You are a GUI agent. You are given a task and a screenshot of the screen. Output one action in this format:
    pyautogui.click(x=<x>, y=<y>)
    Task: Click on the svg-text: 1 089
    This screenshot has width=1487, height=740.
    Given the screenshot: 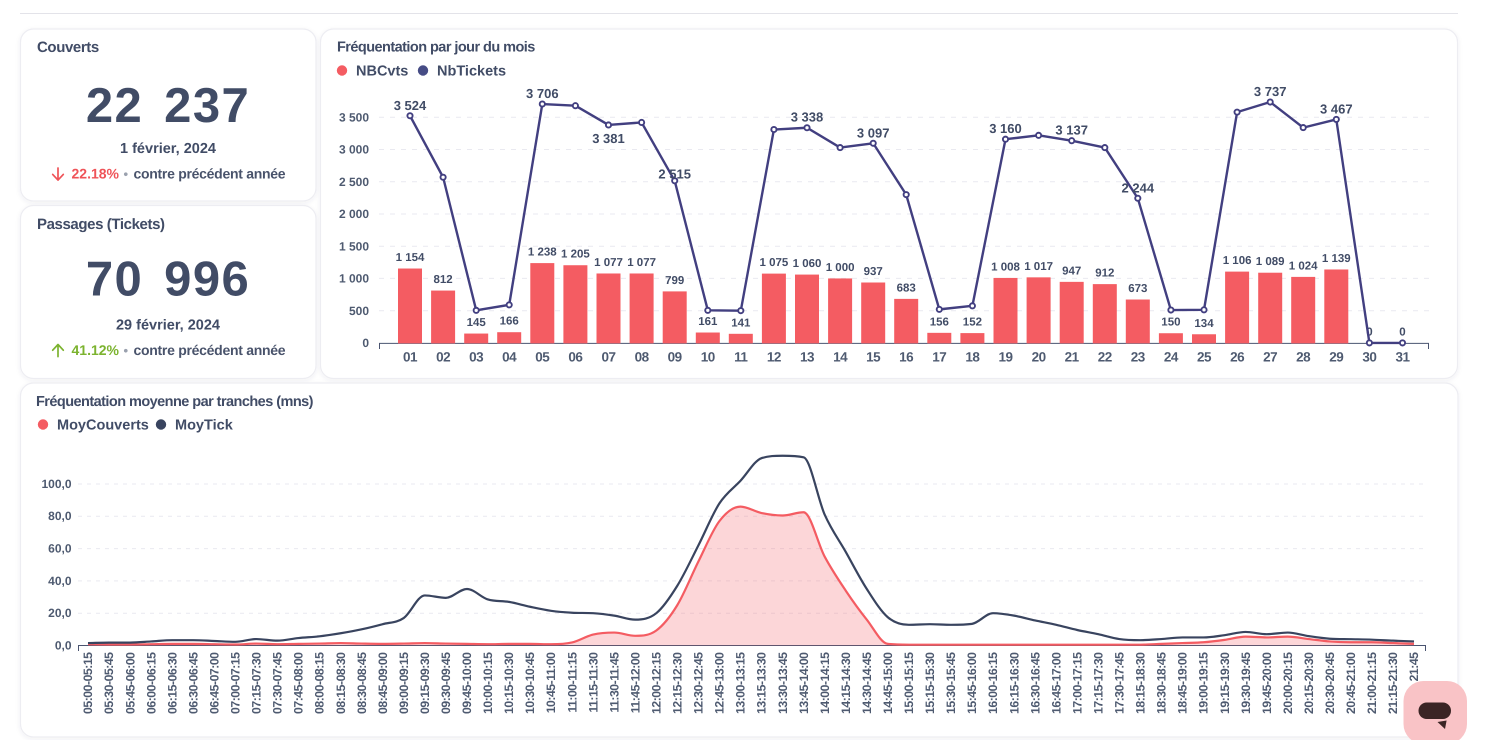 What is the action you would take?
    pyautogui.click(x=1270, y=262)
    